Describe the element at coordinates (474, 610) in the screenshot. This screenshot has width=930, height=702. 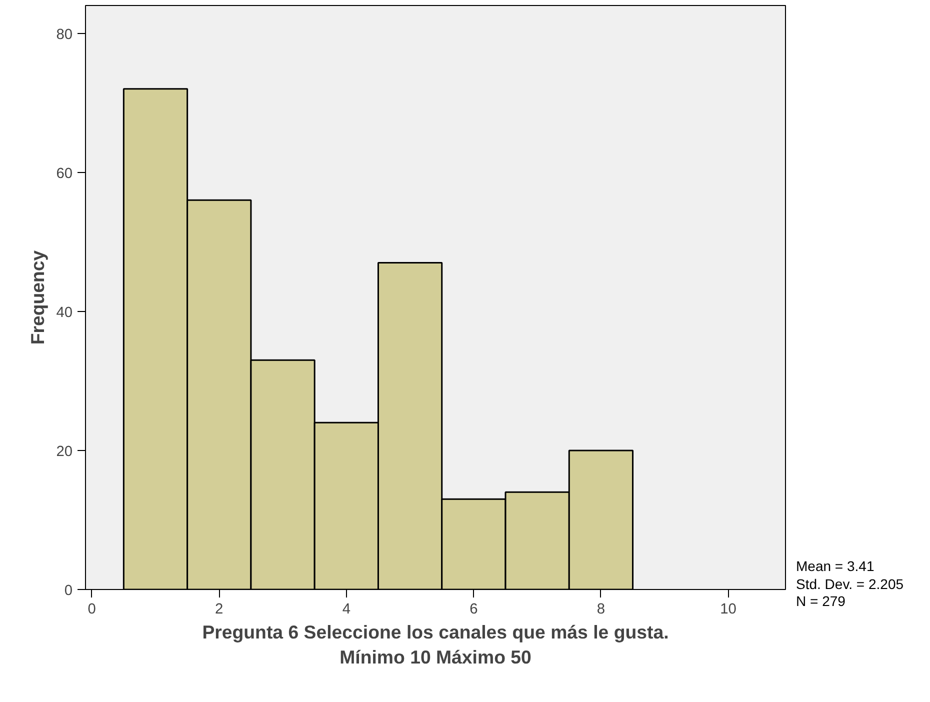
I see `x-tick-label: 6` at that location.